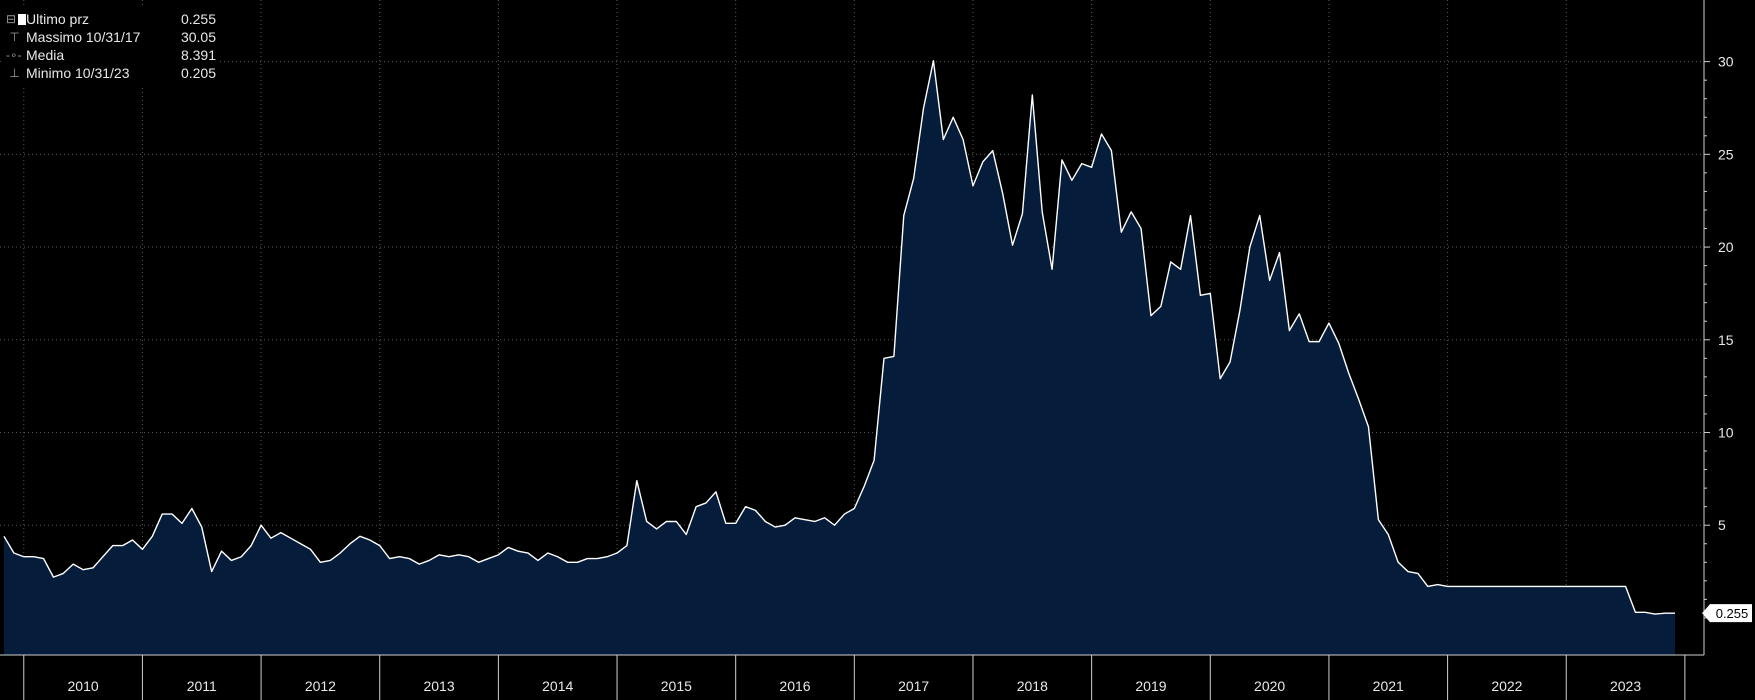  What do you see at coordinates (13, 37) in the screenshot?
I see `high-marker-icon: ⊤` at bounding box center [13, 37].